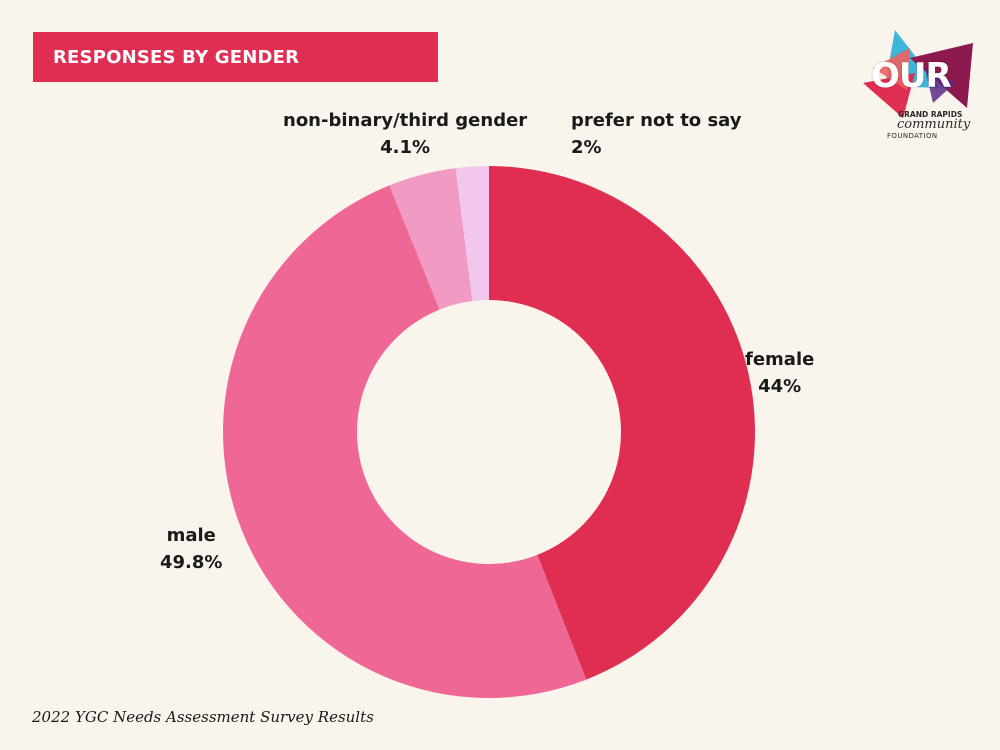 Image resolution: width=1000 pixels, height=750 pixels. Describe the element at coordinates (405, 134) in the screenshot. I see `slice-label-non-binary: non-binary/third gender 4.1%` at that location.